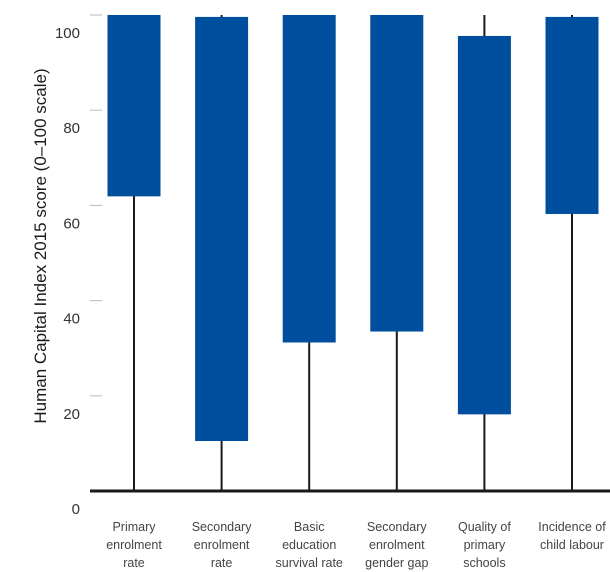  What do you see at coordinates (396, 563) in the screenshot?
I see `category-label-line: gender gap` at bounding box center [396, 563].